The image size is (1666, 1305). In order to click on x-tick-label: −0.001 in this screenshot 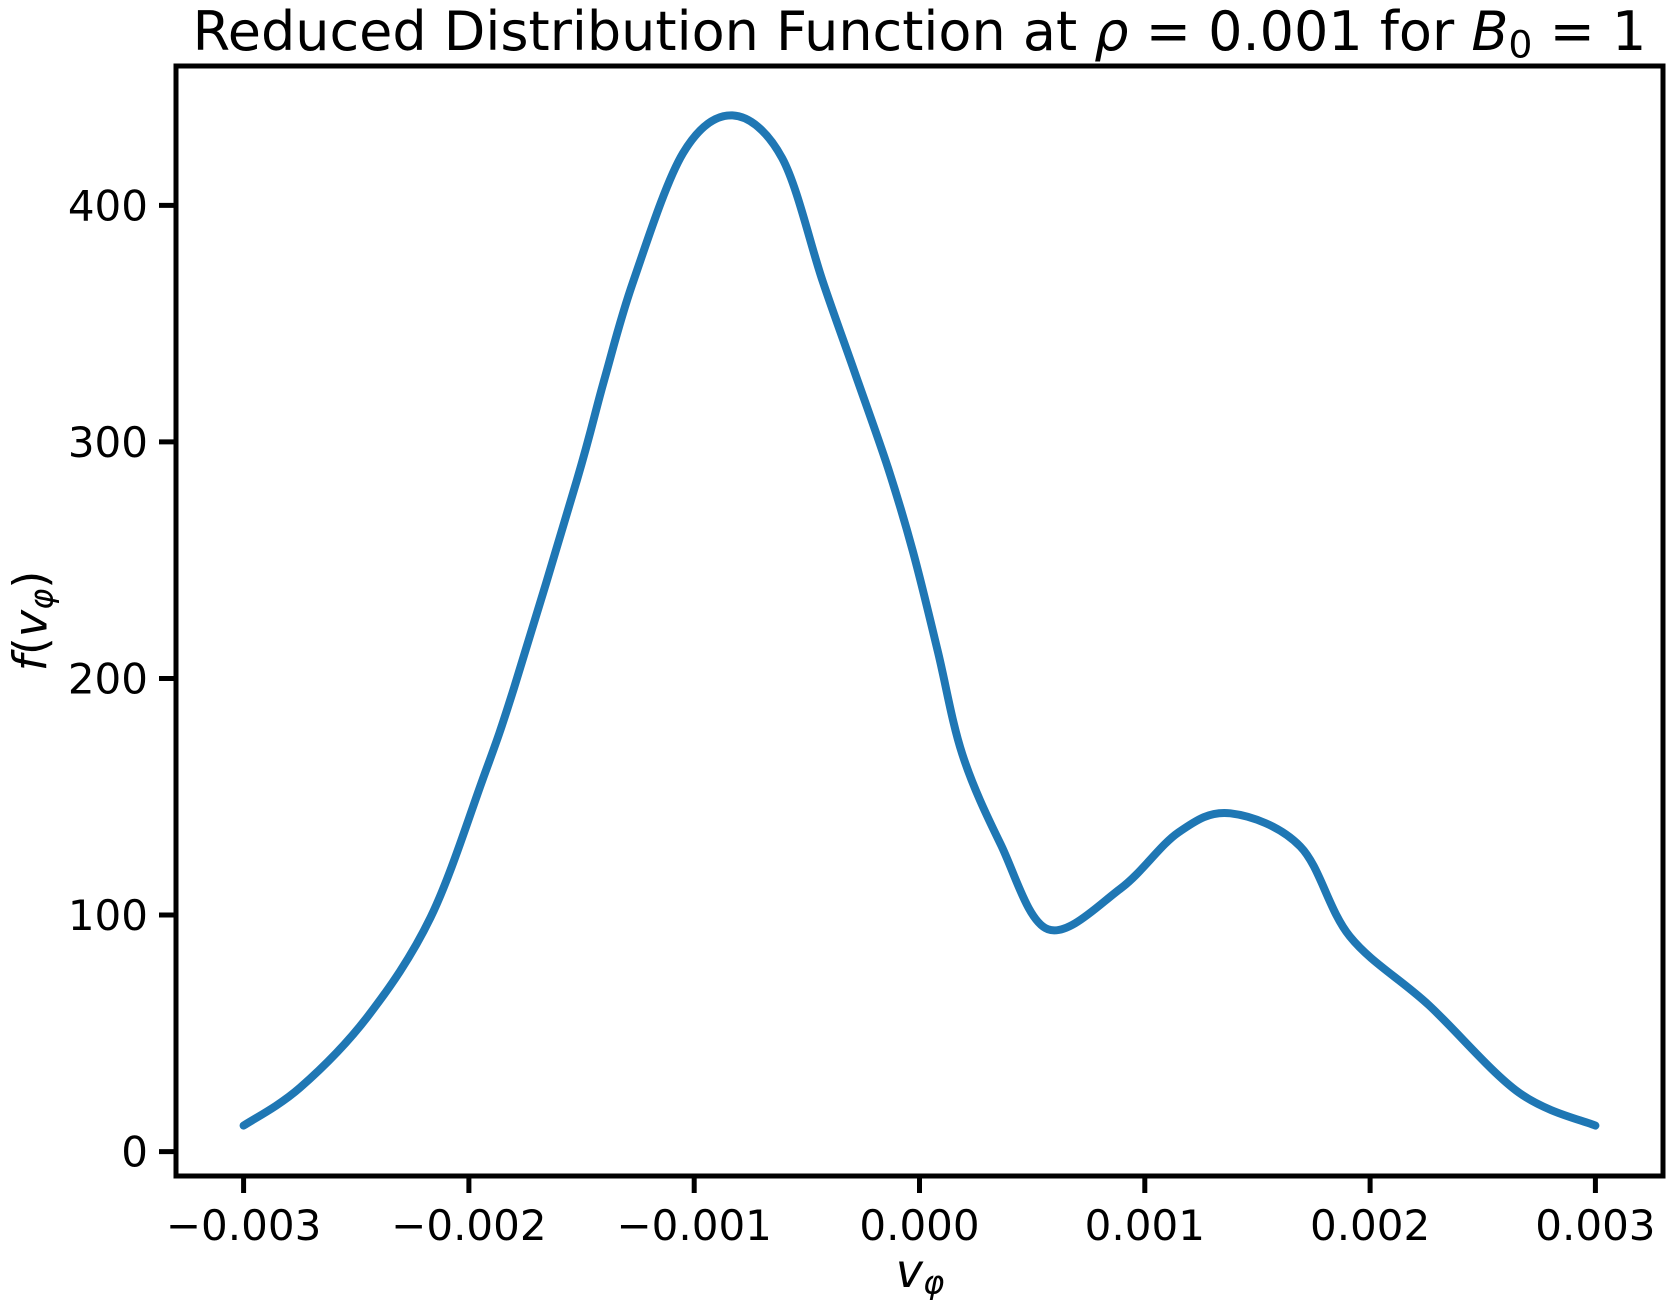, I will do `click(693, 1225)`.